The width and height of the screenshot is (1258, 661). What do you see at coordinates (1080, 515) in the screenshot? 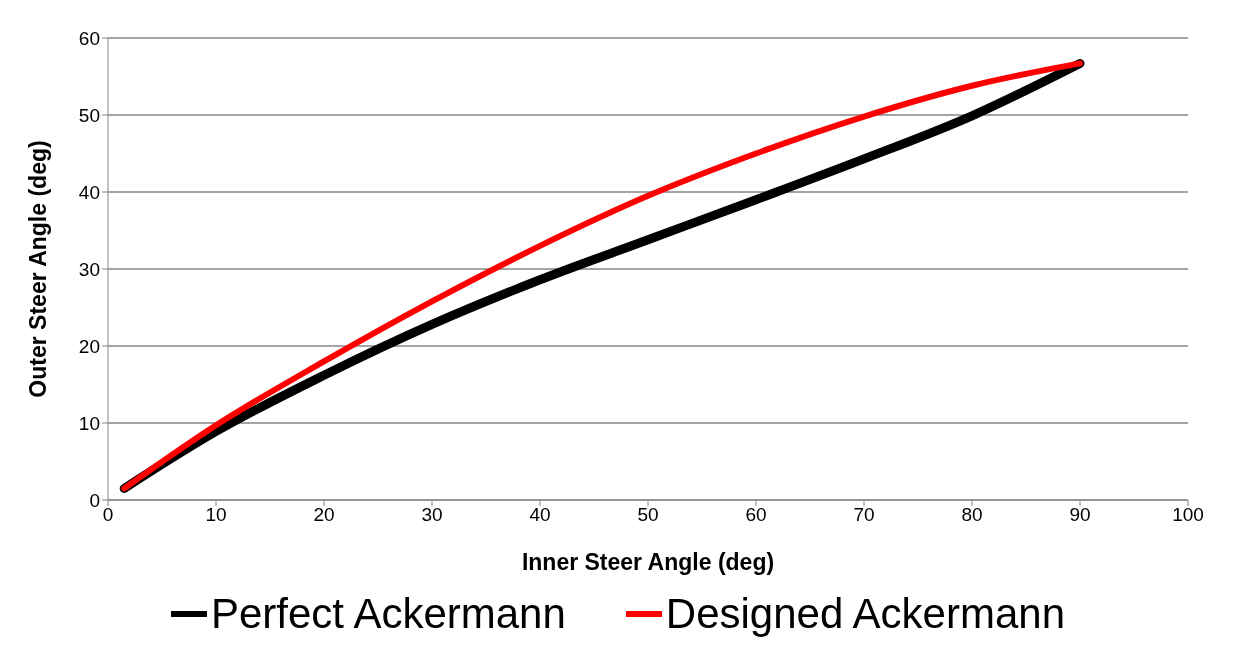
I see `x-tick-label: 90` at bounding box center [1080, 515].